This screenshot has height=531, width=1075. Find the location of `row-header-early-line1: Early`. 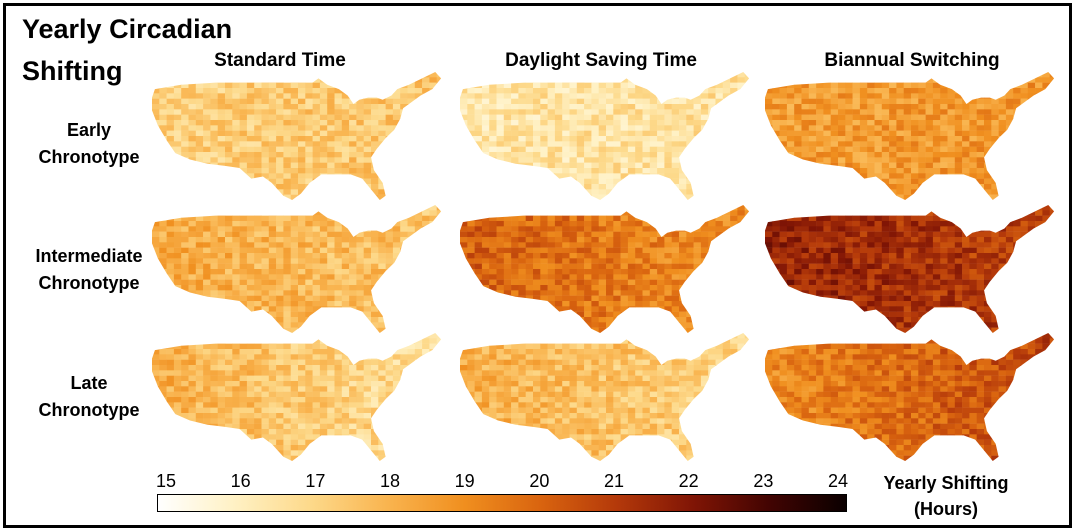

row-header-early-line1: Early is located at coordinates (89, 130).